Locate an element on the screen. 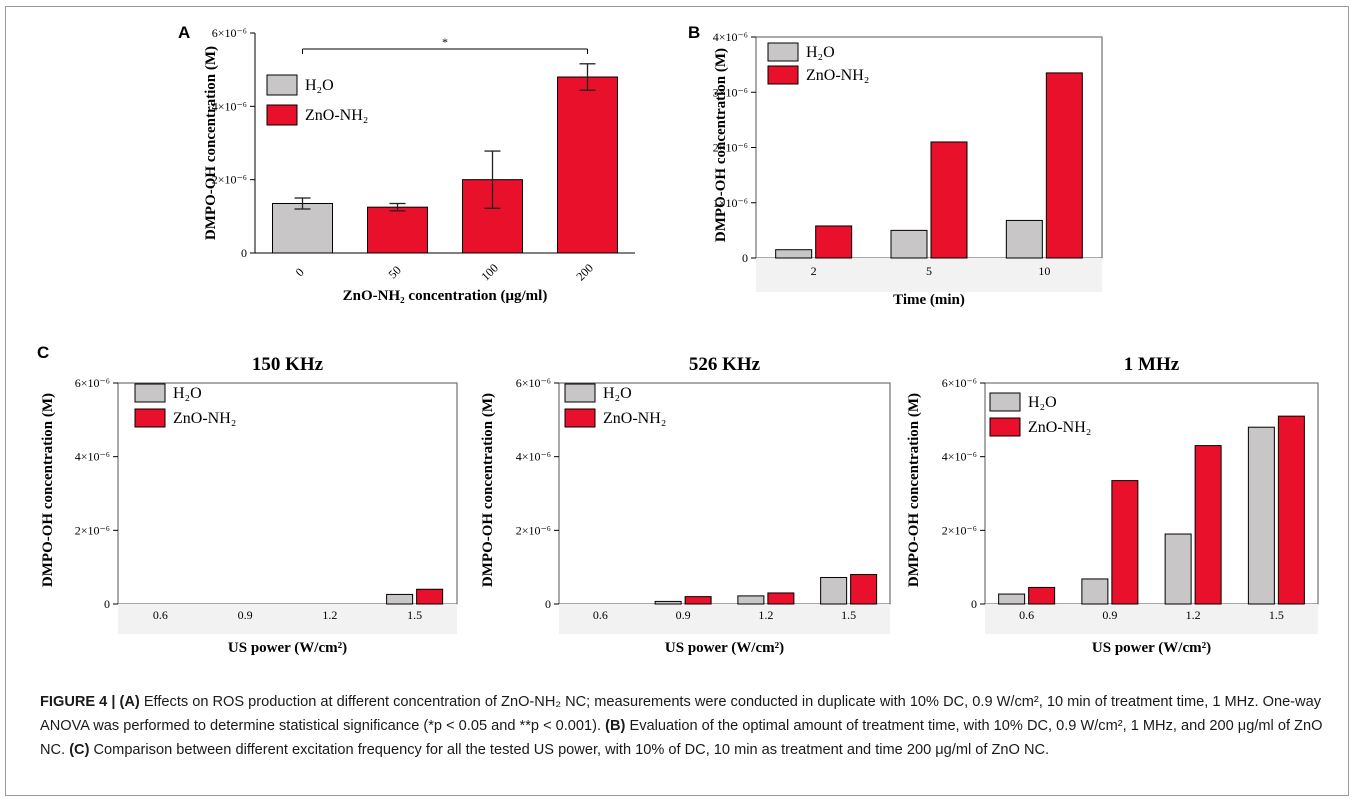 The image size is (1357, 804). chart-1-x-tick-label: 50 is located at coordinates (394, 272).